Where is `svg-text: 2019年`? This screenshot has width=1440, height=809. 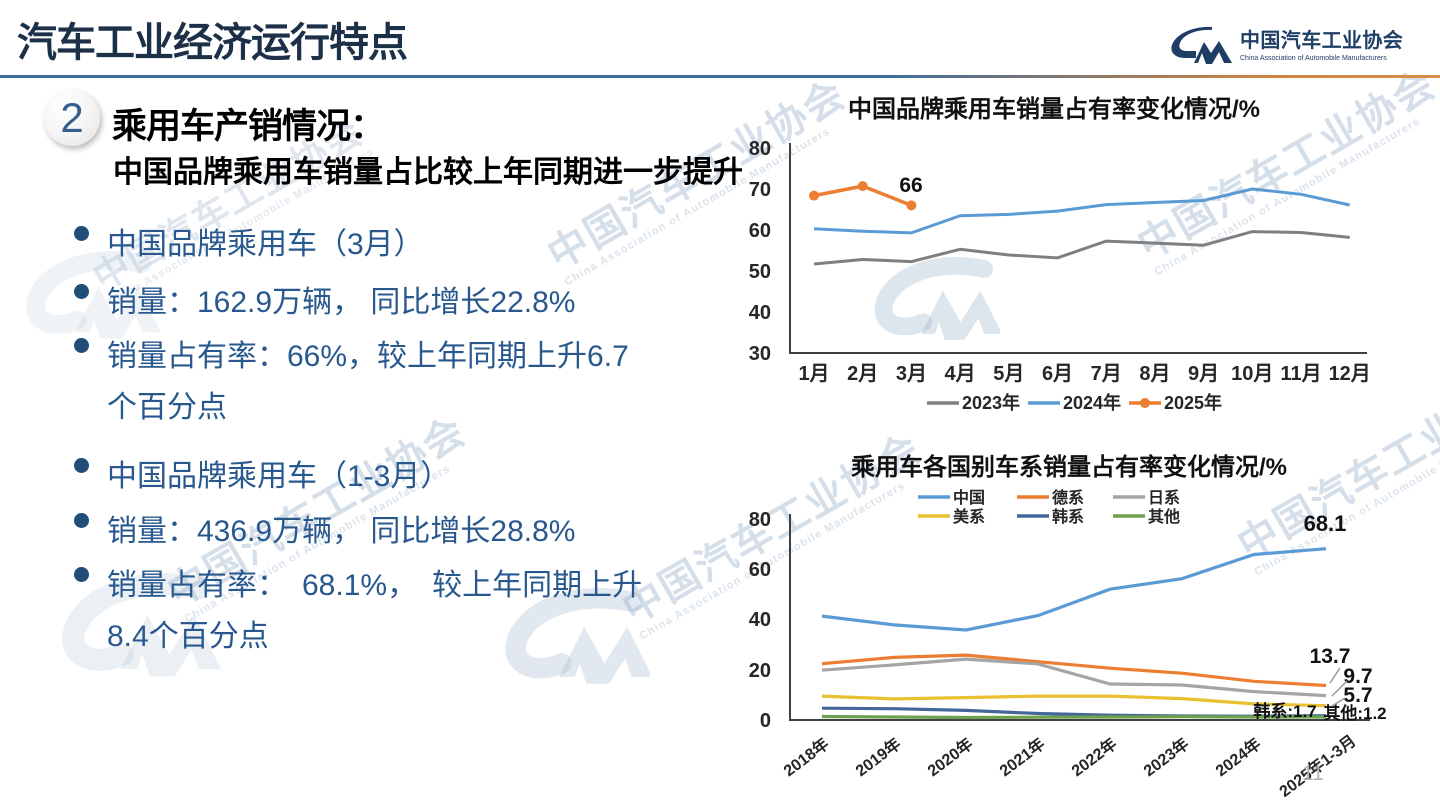
svg-text: 2019年 is located at coordinates (878, 757).